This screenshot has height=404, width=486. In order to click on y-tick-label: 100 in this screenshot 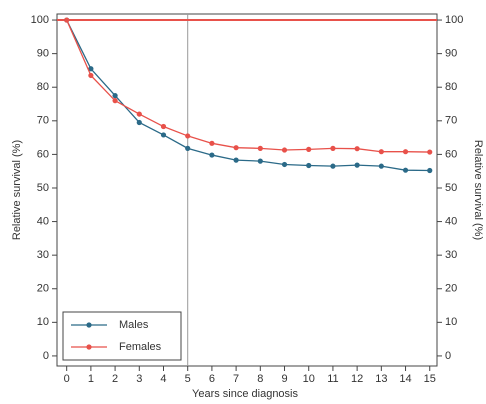, I will do `click(40, 20)`.